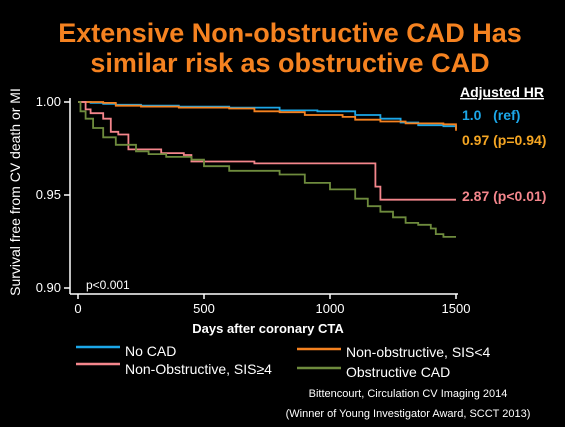 The image size is (565, 427). What do you see at coordinates (504, 140) in the screenshot?
I see `hr-value-nonobstructive-sis-lt4: 0.97 (p=0.94)` at bounding box center [504, 140].